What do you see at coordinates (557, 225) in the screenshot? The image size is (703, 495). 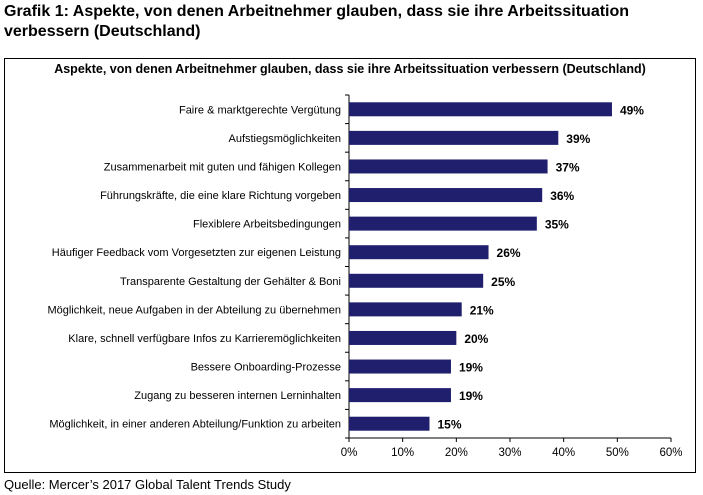 I see `value-label: 35%` at bounding box center [557, 225].